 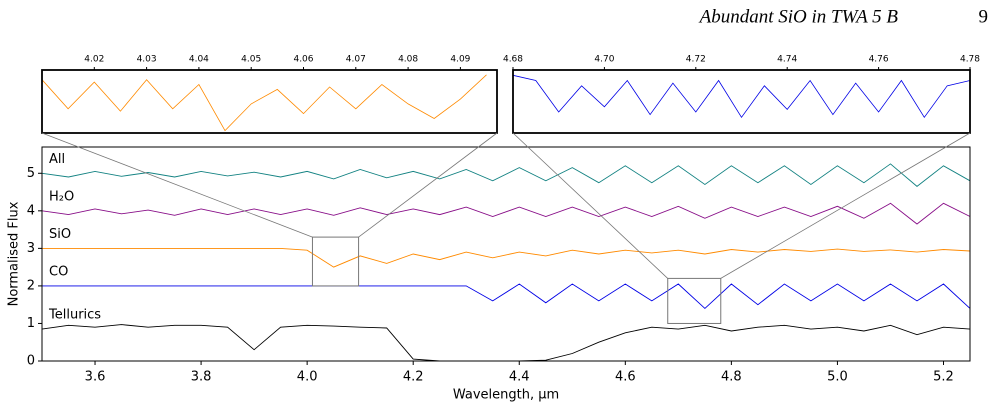 What do you see at coordinates (31, 210) in the screenshot?
I see `y-tick-label: 4` at bounding box center [31, 210].